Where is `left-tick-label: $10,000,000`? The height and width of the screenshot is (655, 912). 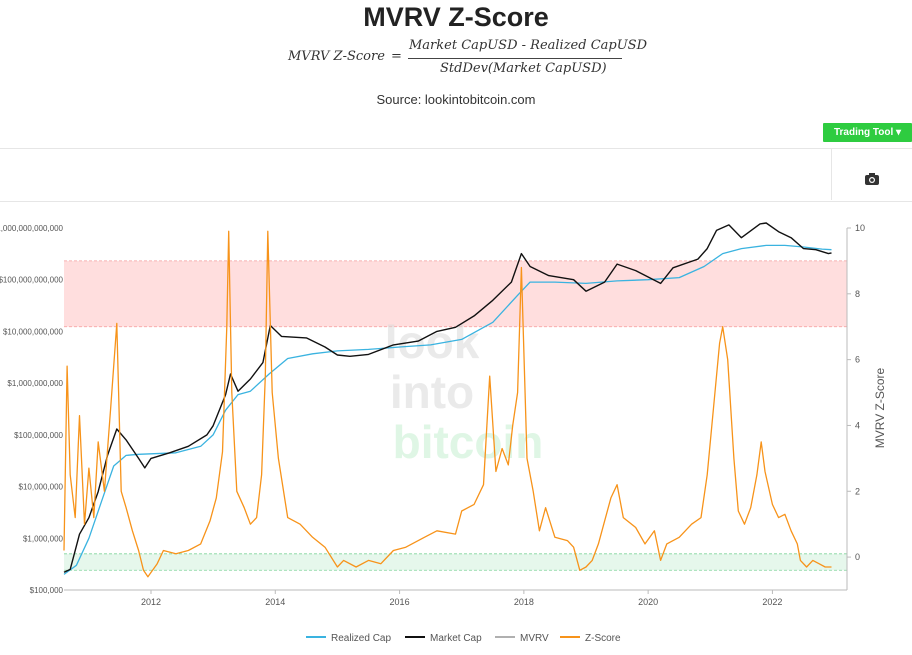 left-tick-label: $10,000,000 is located at coordinates (41, 487).